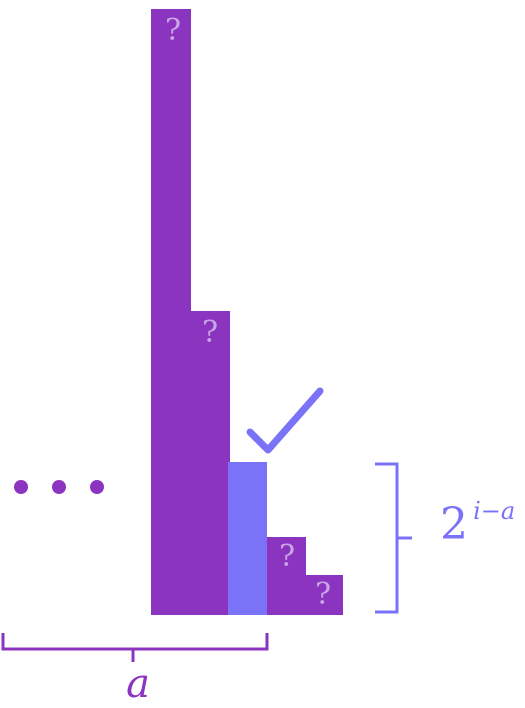 The width and height of the screenshot is (525, 708). I want to click on bar-2-question-mark: ?, so click(210, 332).